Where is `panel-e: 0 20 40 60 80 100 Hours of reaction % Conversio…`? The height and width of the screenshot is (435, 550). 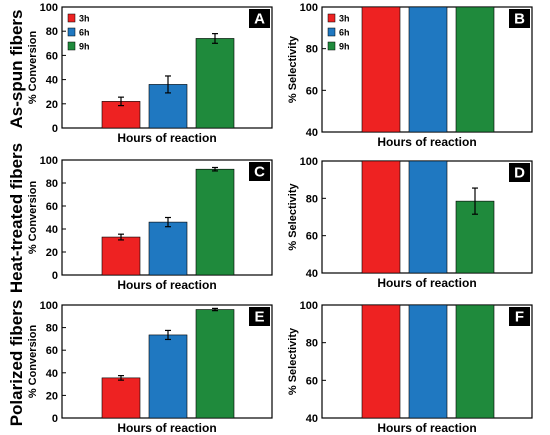
panel-e: 0 20 40 60 80 100 Hours of reaction % Conversio… is located at coordinates (150, 367).